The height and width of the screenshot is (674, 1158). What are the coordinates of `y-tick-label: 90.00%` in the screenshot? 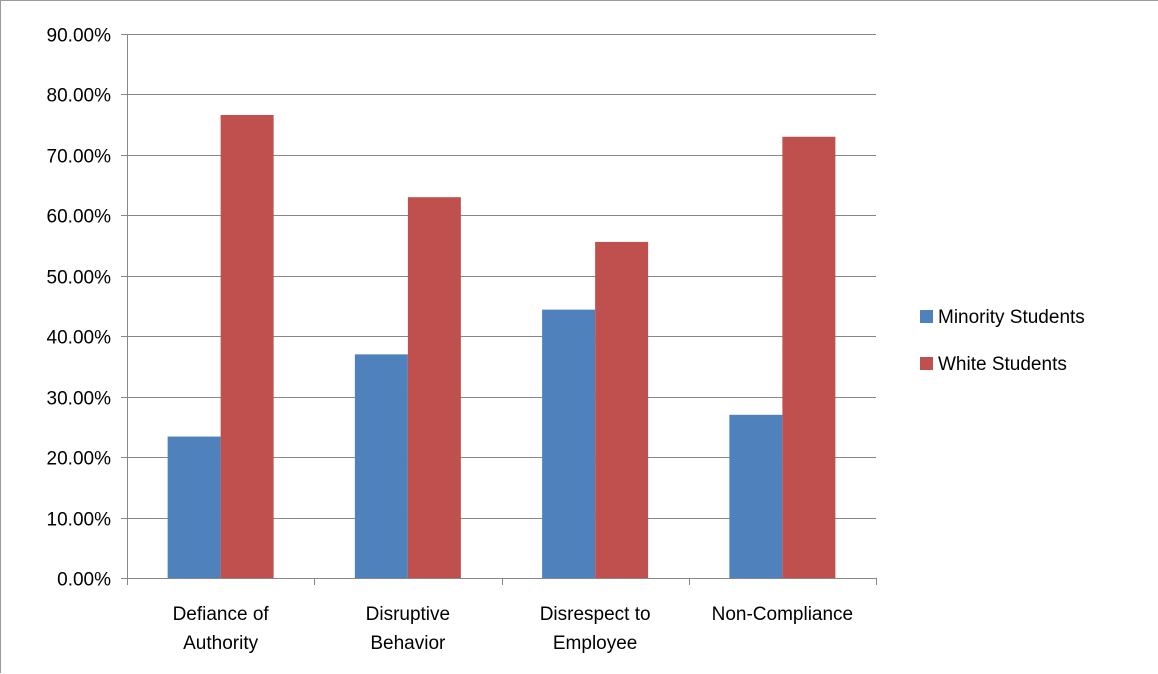 It's located at (79, 36).